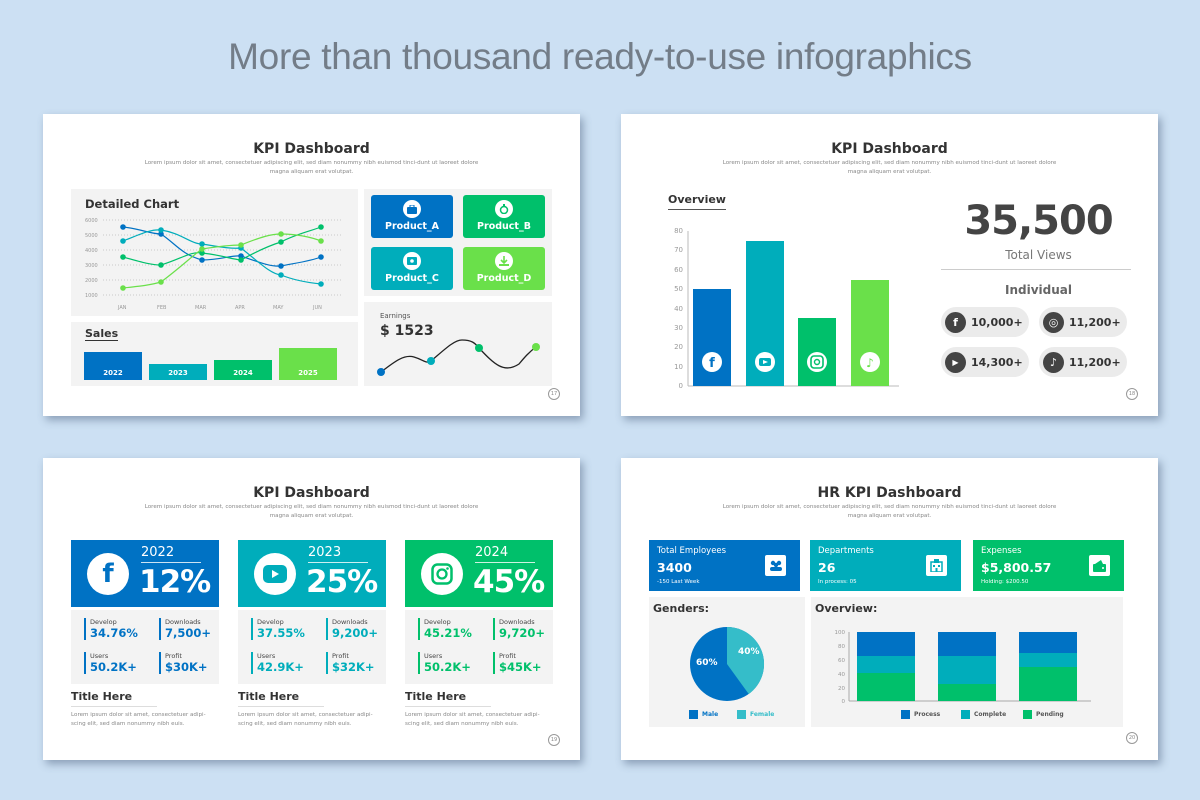 This screenshot has width=1200, height=800. What do you see at coordinates (889, 149) in the screenshot?
I see `slide-title: KPI Dashboard` at bounding box center [889, 149].